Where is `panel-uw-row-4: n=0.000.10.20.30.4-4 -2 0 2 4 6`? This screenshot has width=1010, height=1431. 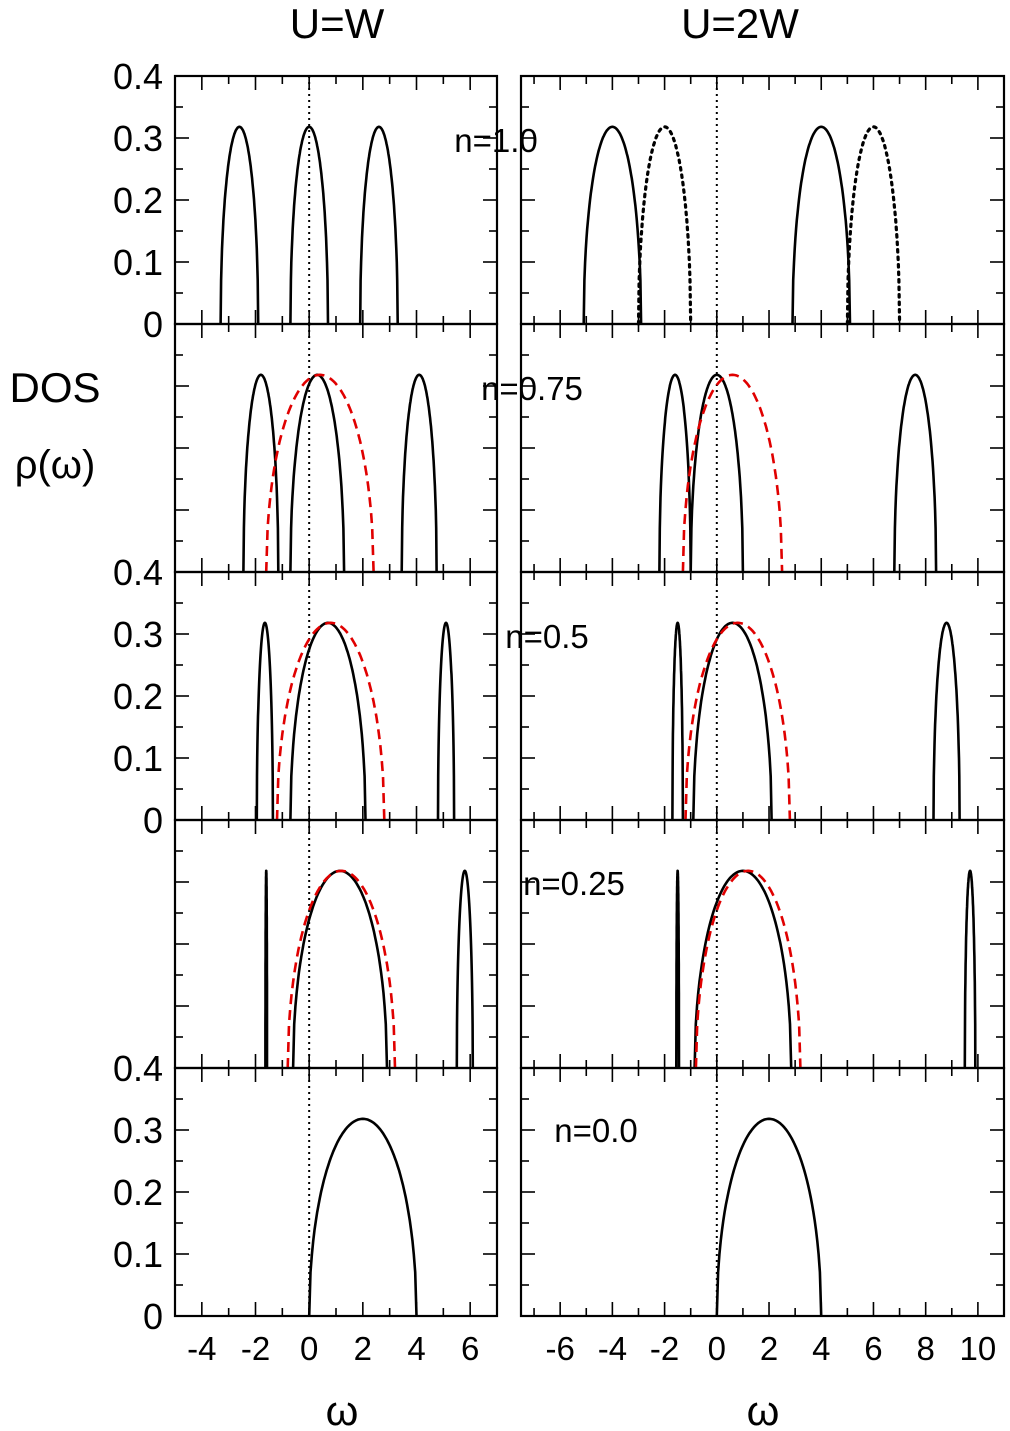 panel-uw-row-4: n=0.000.10.20.30.4-4 -2 0 2 4 6 is located at coordinates (375, 1207).